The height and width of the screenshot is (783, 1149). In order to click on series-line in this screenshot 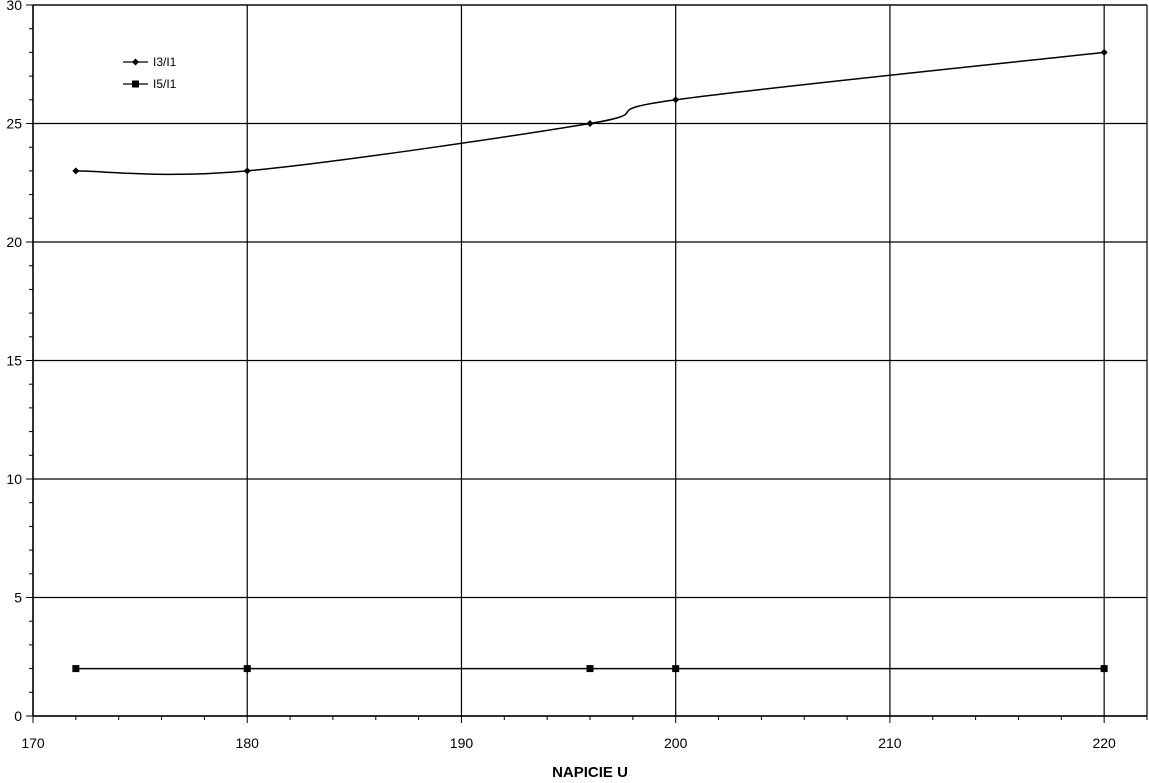, I will do `click(590, 113)`.